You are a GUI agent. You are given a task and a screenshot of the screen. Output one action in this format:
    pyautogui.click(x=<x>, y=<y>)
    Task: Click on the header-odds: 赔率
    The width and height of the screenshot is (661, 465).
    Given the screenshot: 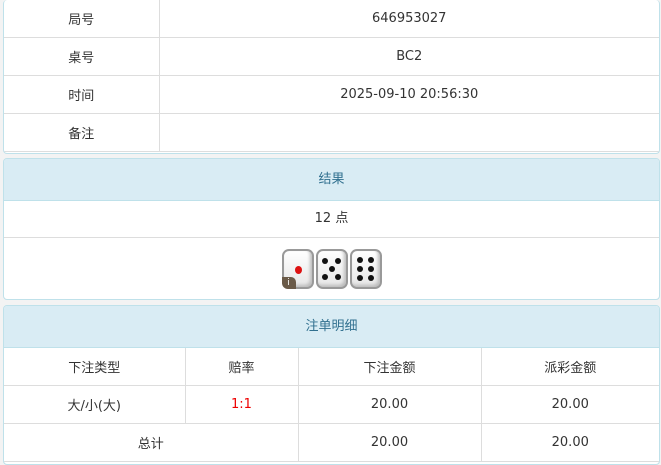 What is the action you would take?
    pyautogui.click(x=241, y=367)
    